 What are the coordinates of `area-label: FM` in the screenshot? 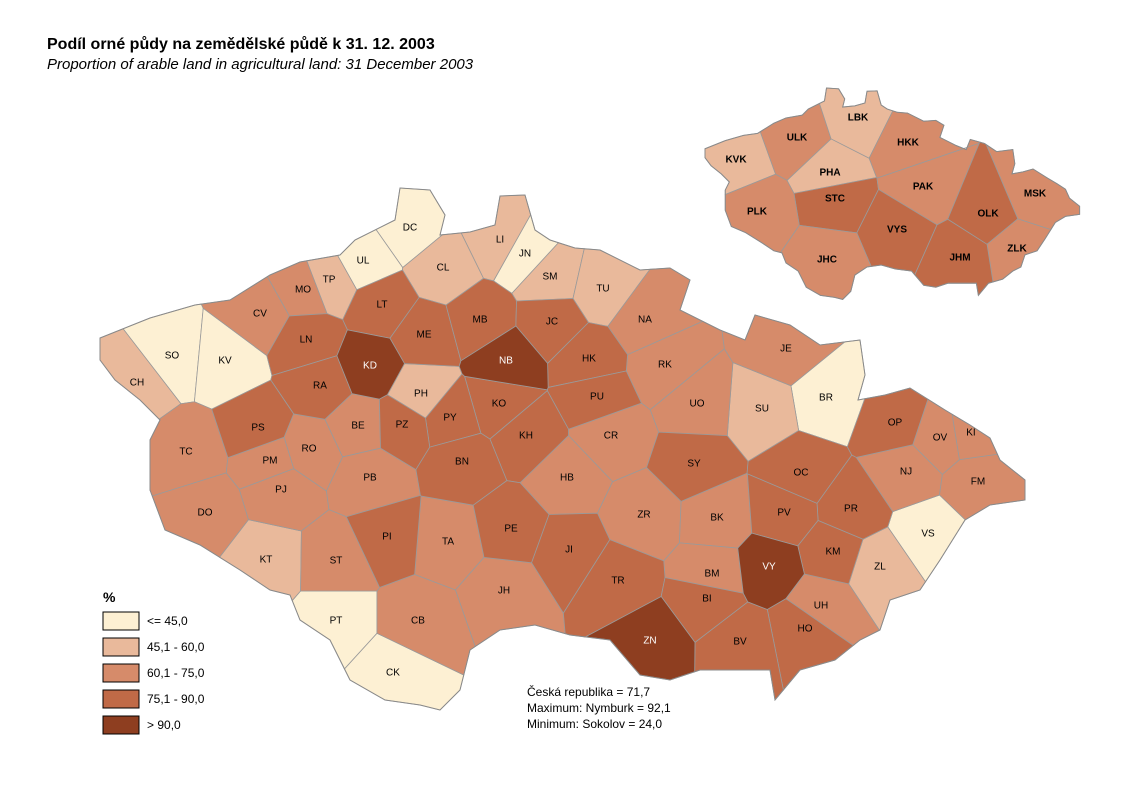 It's located at (978, 482).